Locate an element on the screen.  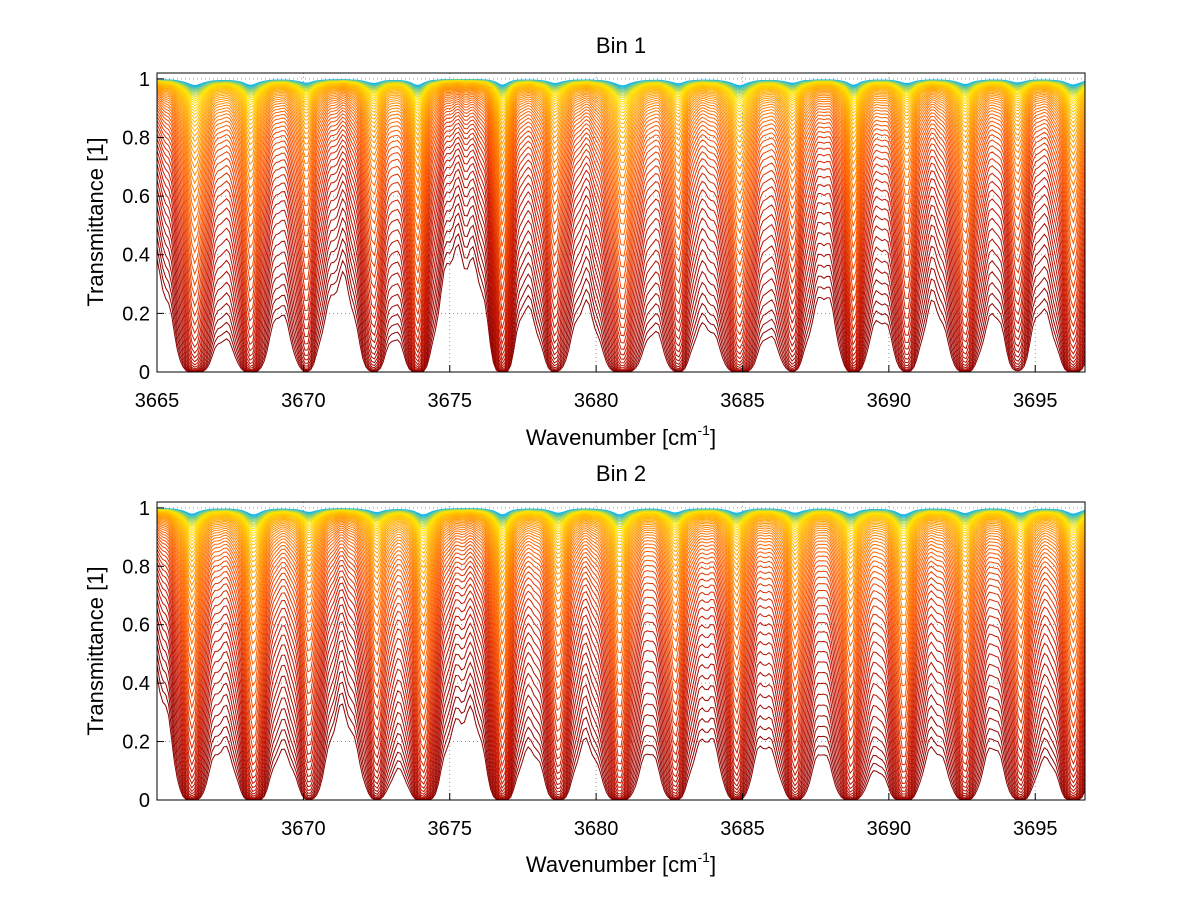
x-tick-label: 3680 is located at coordinates (596, 829).